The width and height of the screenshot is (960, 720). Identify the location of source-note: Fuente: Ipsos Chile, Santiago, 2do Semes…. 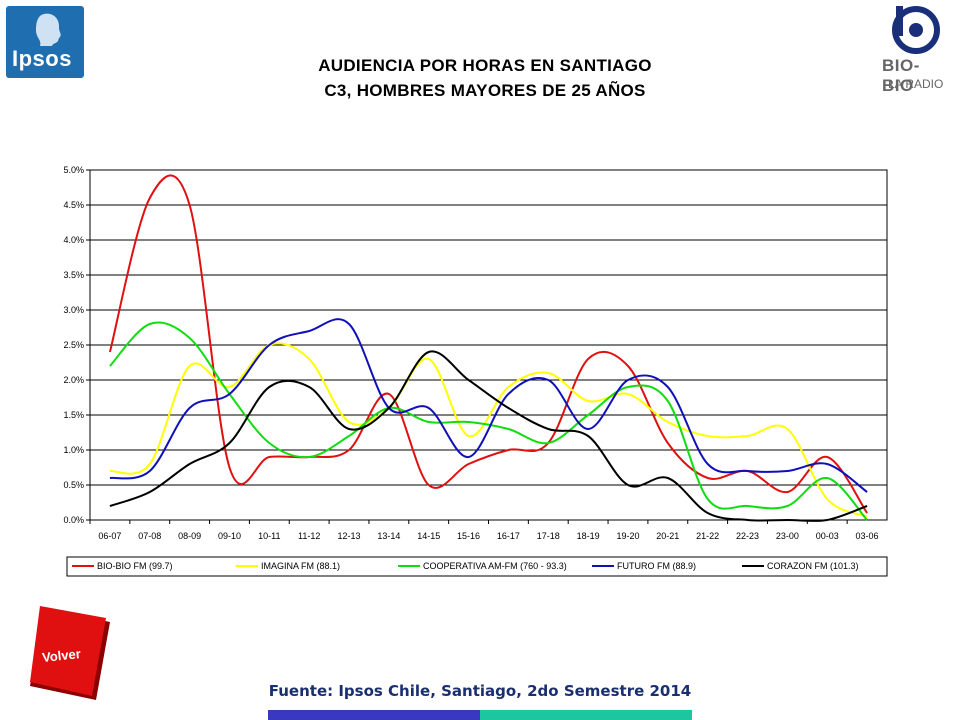
(480, 691).